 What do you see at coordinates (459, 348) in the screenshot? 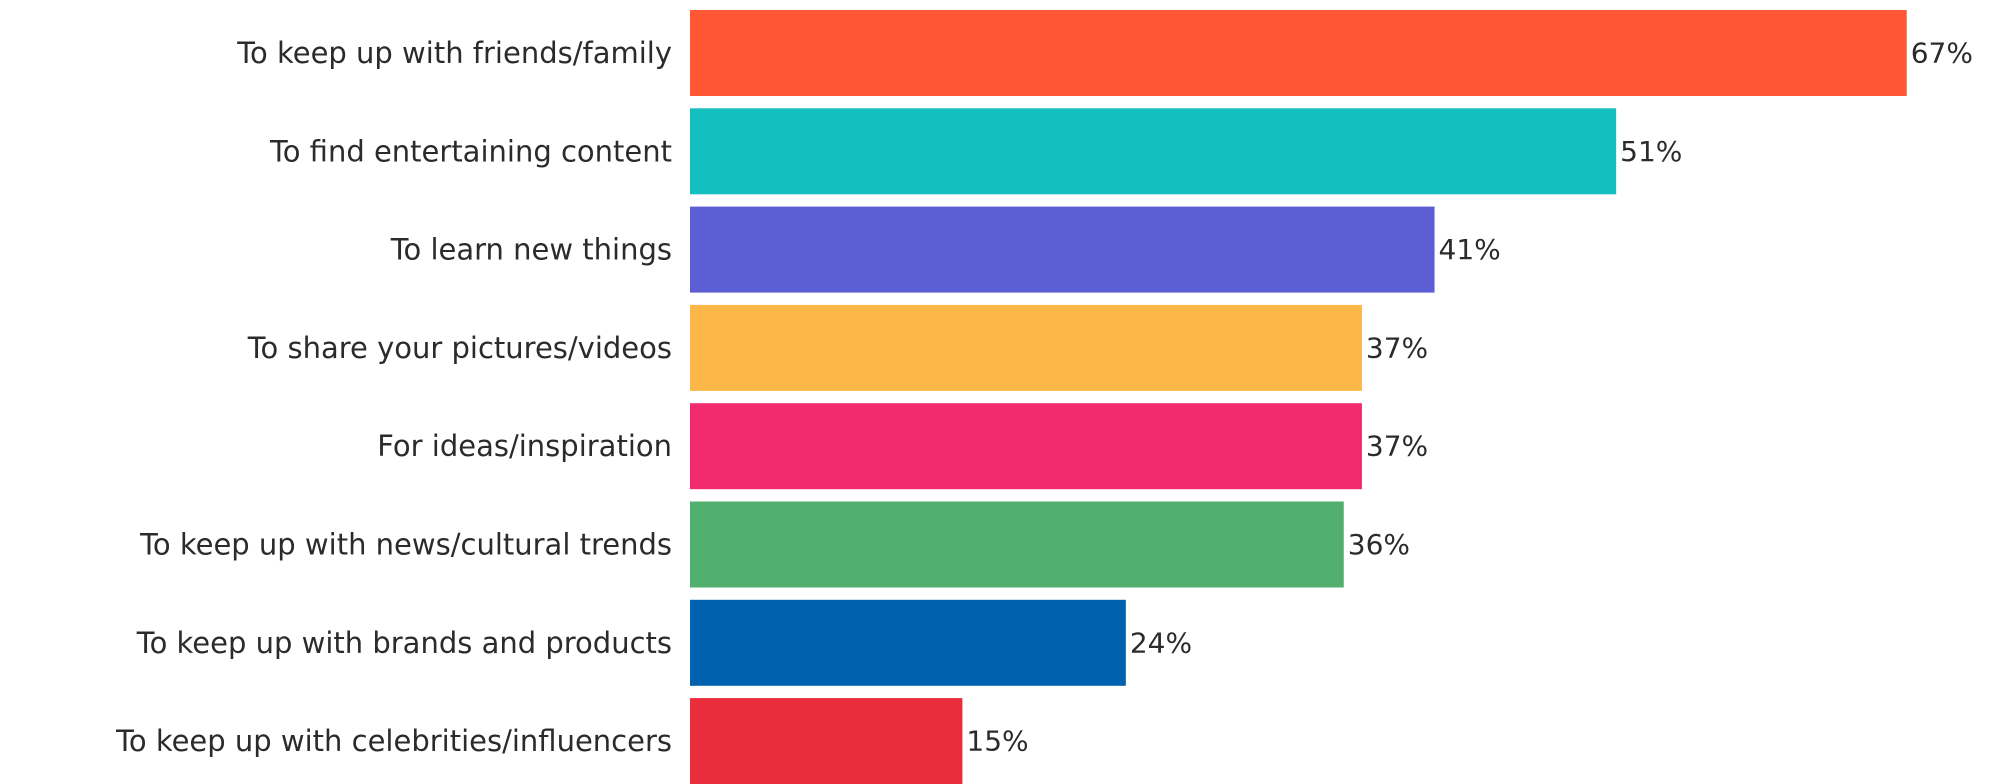
I see `category-label: To share your pictures/videos` at bounding box center [459, 348].